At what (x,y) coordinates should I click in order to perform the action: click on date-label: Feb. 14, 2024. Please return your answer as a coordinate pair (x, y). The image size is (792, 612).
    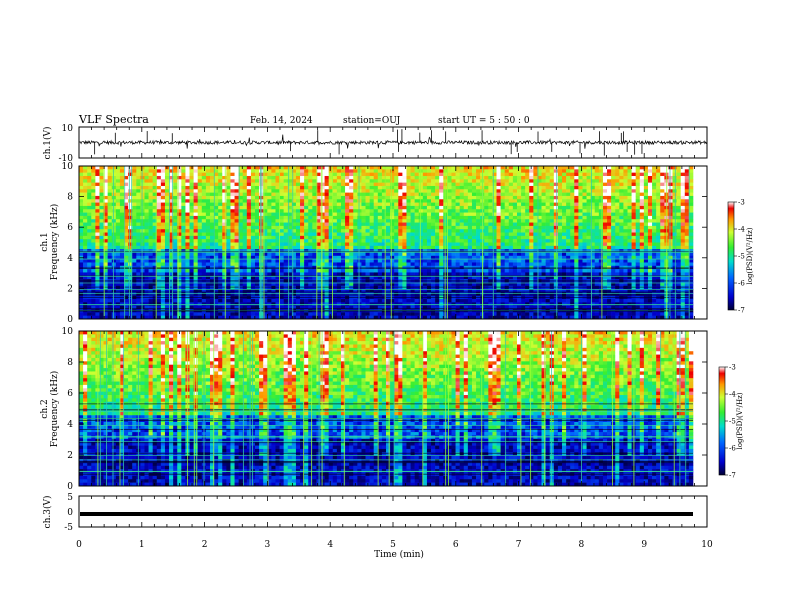
    Looking at the image, I should click on (281, 121).